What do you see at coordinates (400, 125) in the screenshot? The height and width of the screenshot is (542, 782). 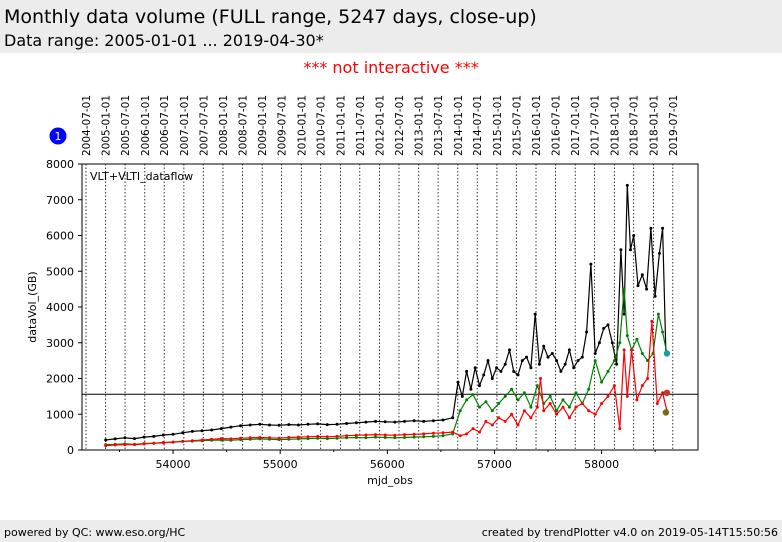 I see `date-tick-label: 2012-07-01` at bounding box center [400, 125].